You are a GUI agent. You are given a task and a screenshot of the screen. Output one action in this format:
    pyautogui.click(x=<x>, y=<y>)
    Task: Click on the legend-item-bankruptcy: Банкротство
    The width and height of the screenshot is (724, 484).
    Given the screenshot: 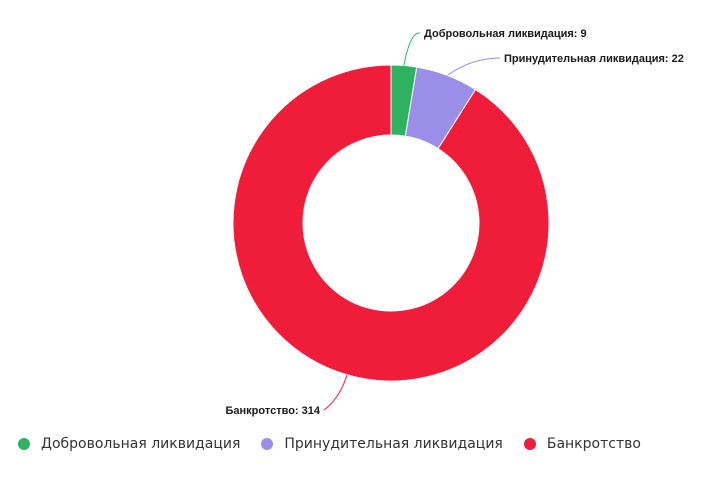 What is the action you would take?
    pyautogui.click(x=582, y=444)
    